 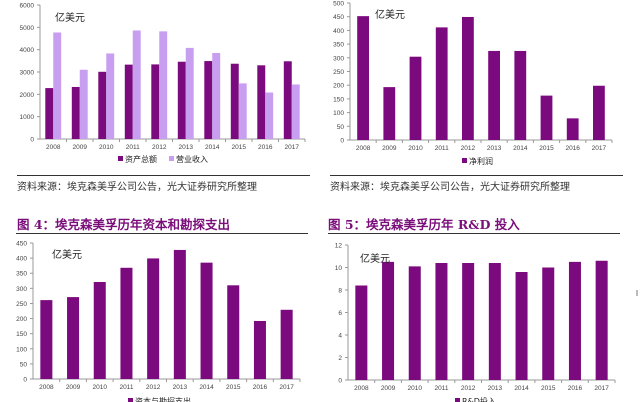 I want to click on y-tick-label: 100, so click(x=21, y=349).